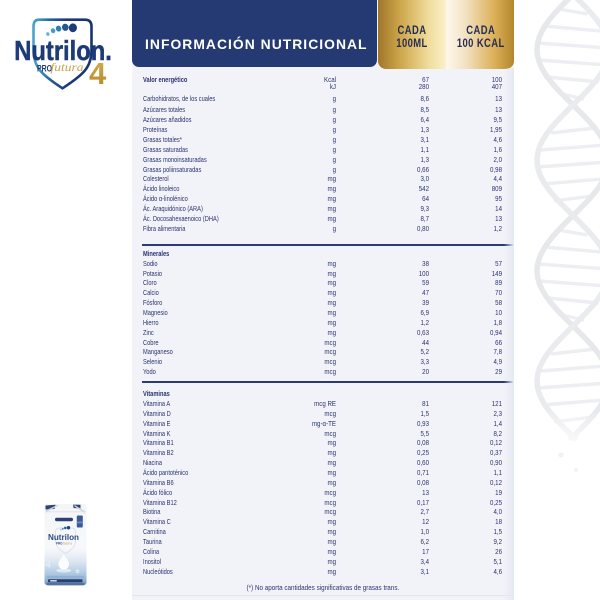  What do you see at coordinates (63, 537) in the screenshot?
I see `svg-text: Nutrilon` at bounding box center [63, 537].